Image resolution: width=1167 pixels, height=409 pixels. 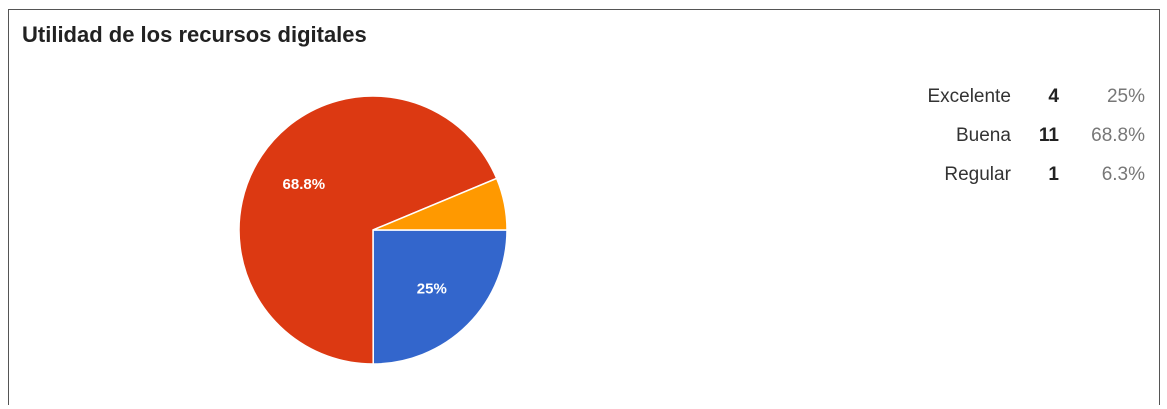 I want to click on summary-count: 4, so click(x=1053, y=96).